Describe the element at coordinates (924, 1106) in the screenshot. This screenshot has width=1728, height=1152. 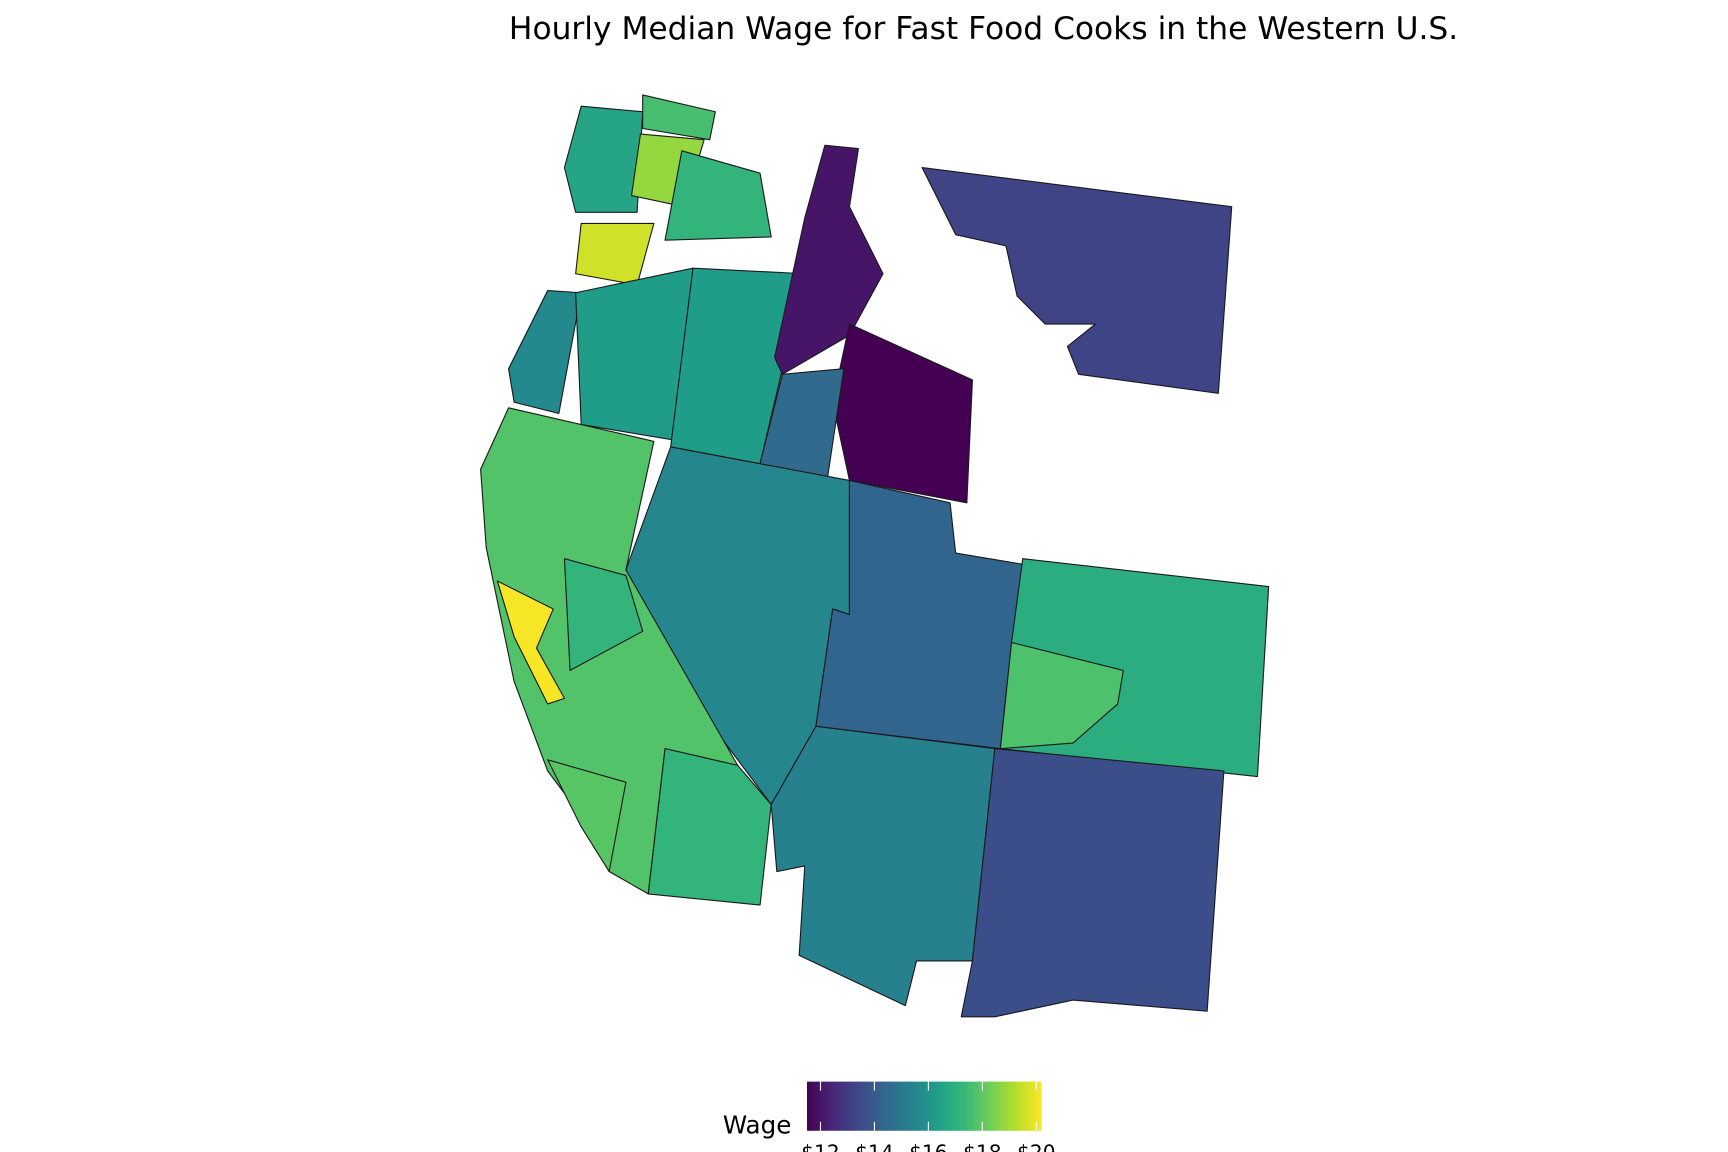
I see `colorbar` at that location.